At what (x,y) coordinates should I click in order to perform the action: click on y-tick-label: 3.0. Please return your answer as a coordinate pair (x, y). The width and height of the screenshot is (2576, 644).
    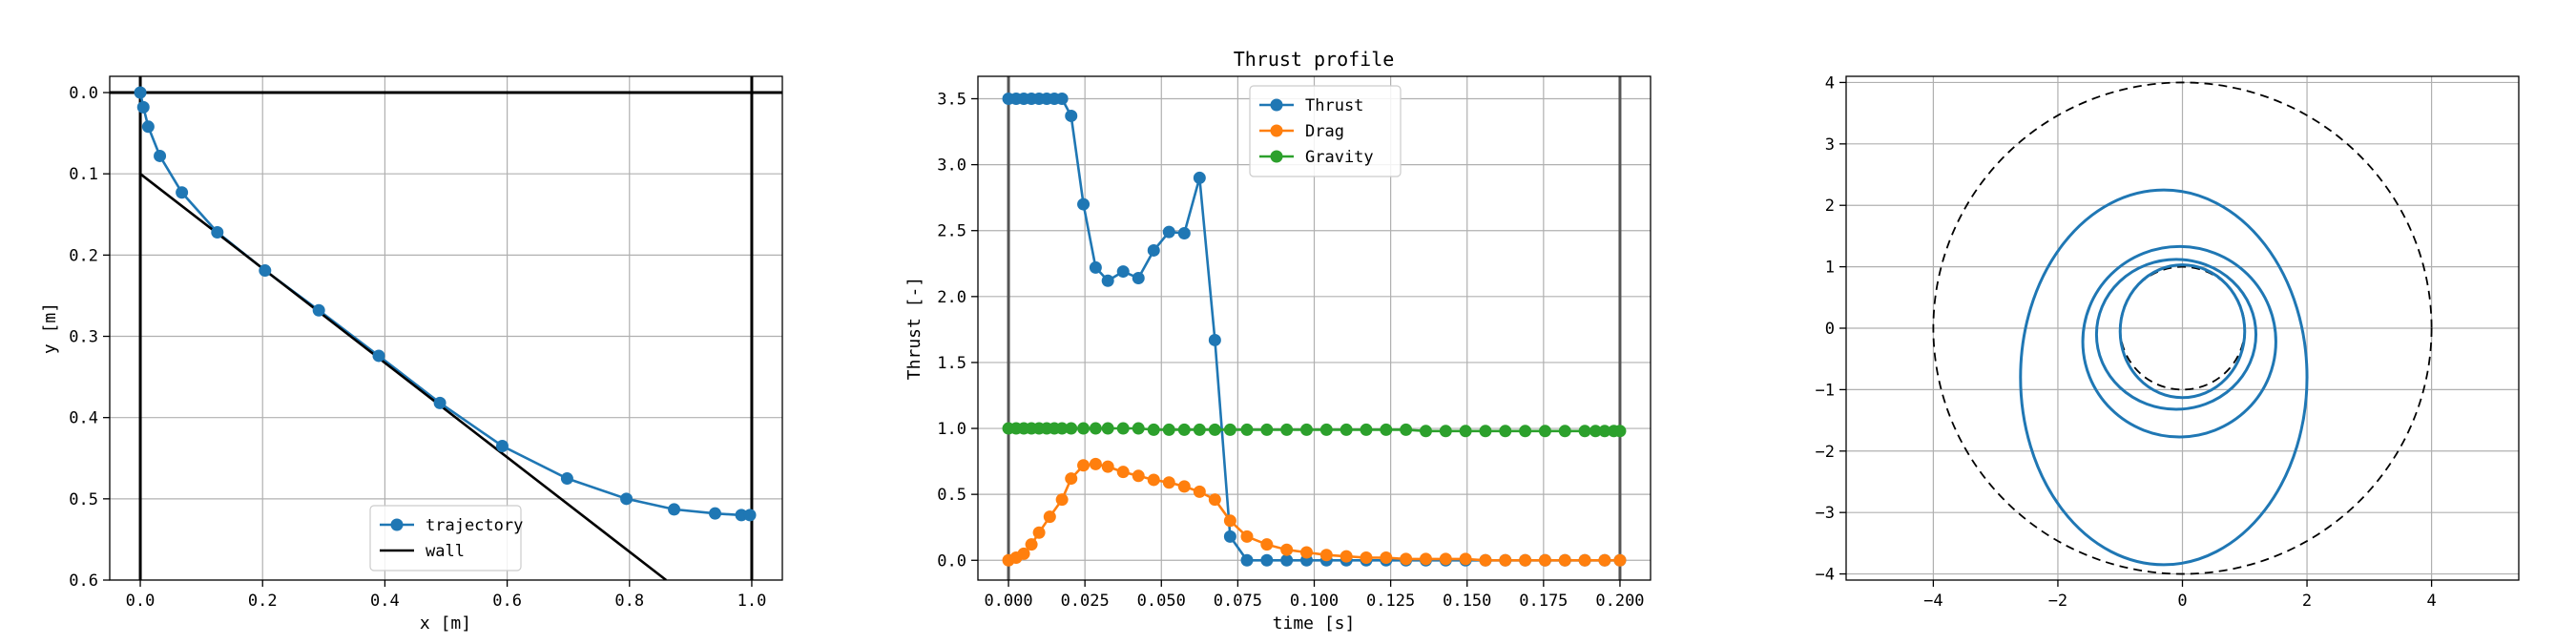
    Looking at the image, I should click on (951, 166).